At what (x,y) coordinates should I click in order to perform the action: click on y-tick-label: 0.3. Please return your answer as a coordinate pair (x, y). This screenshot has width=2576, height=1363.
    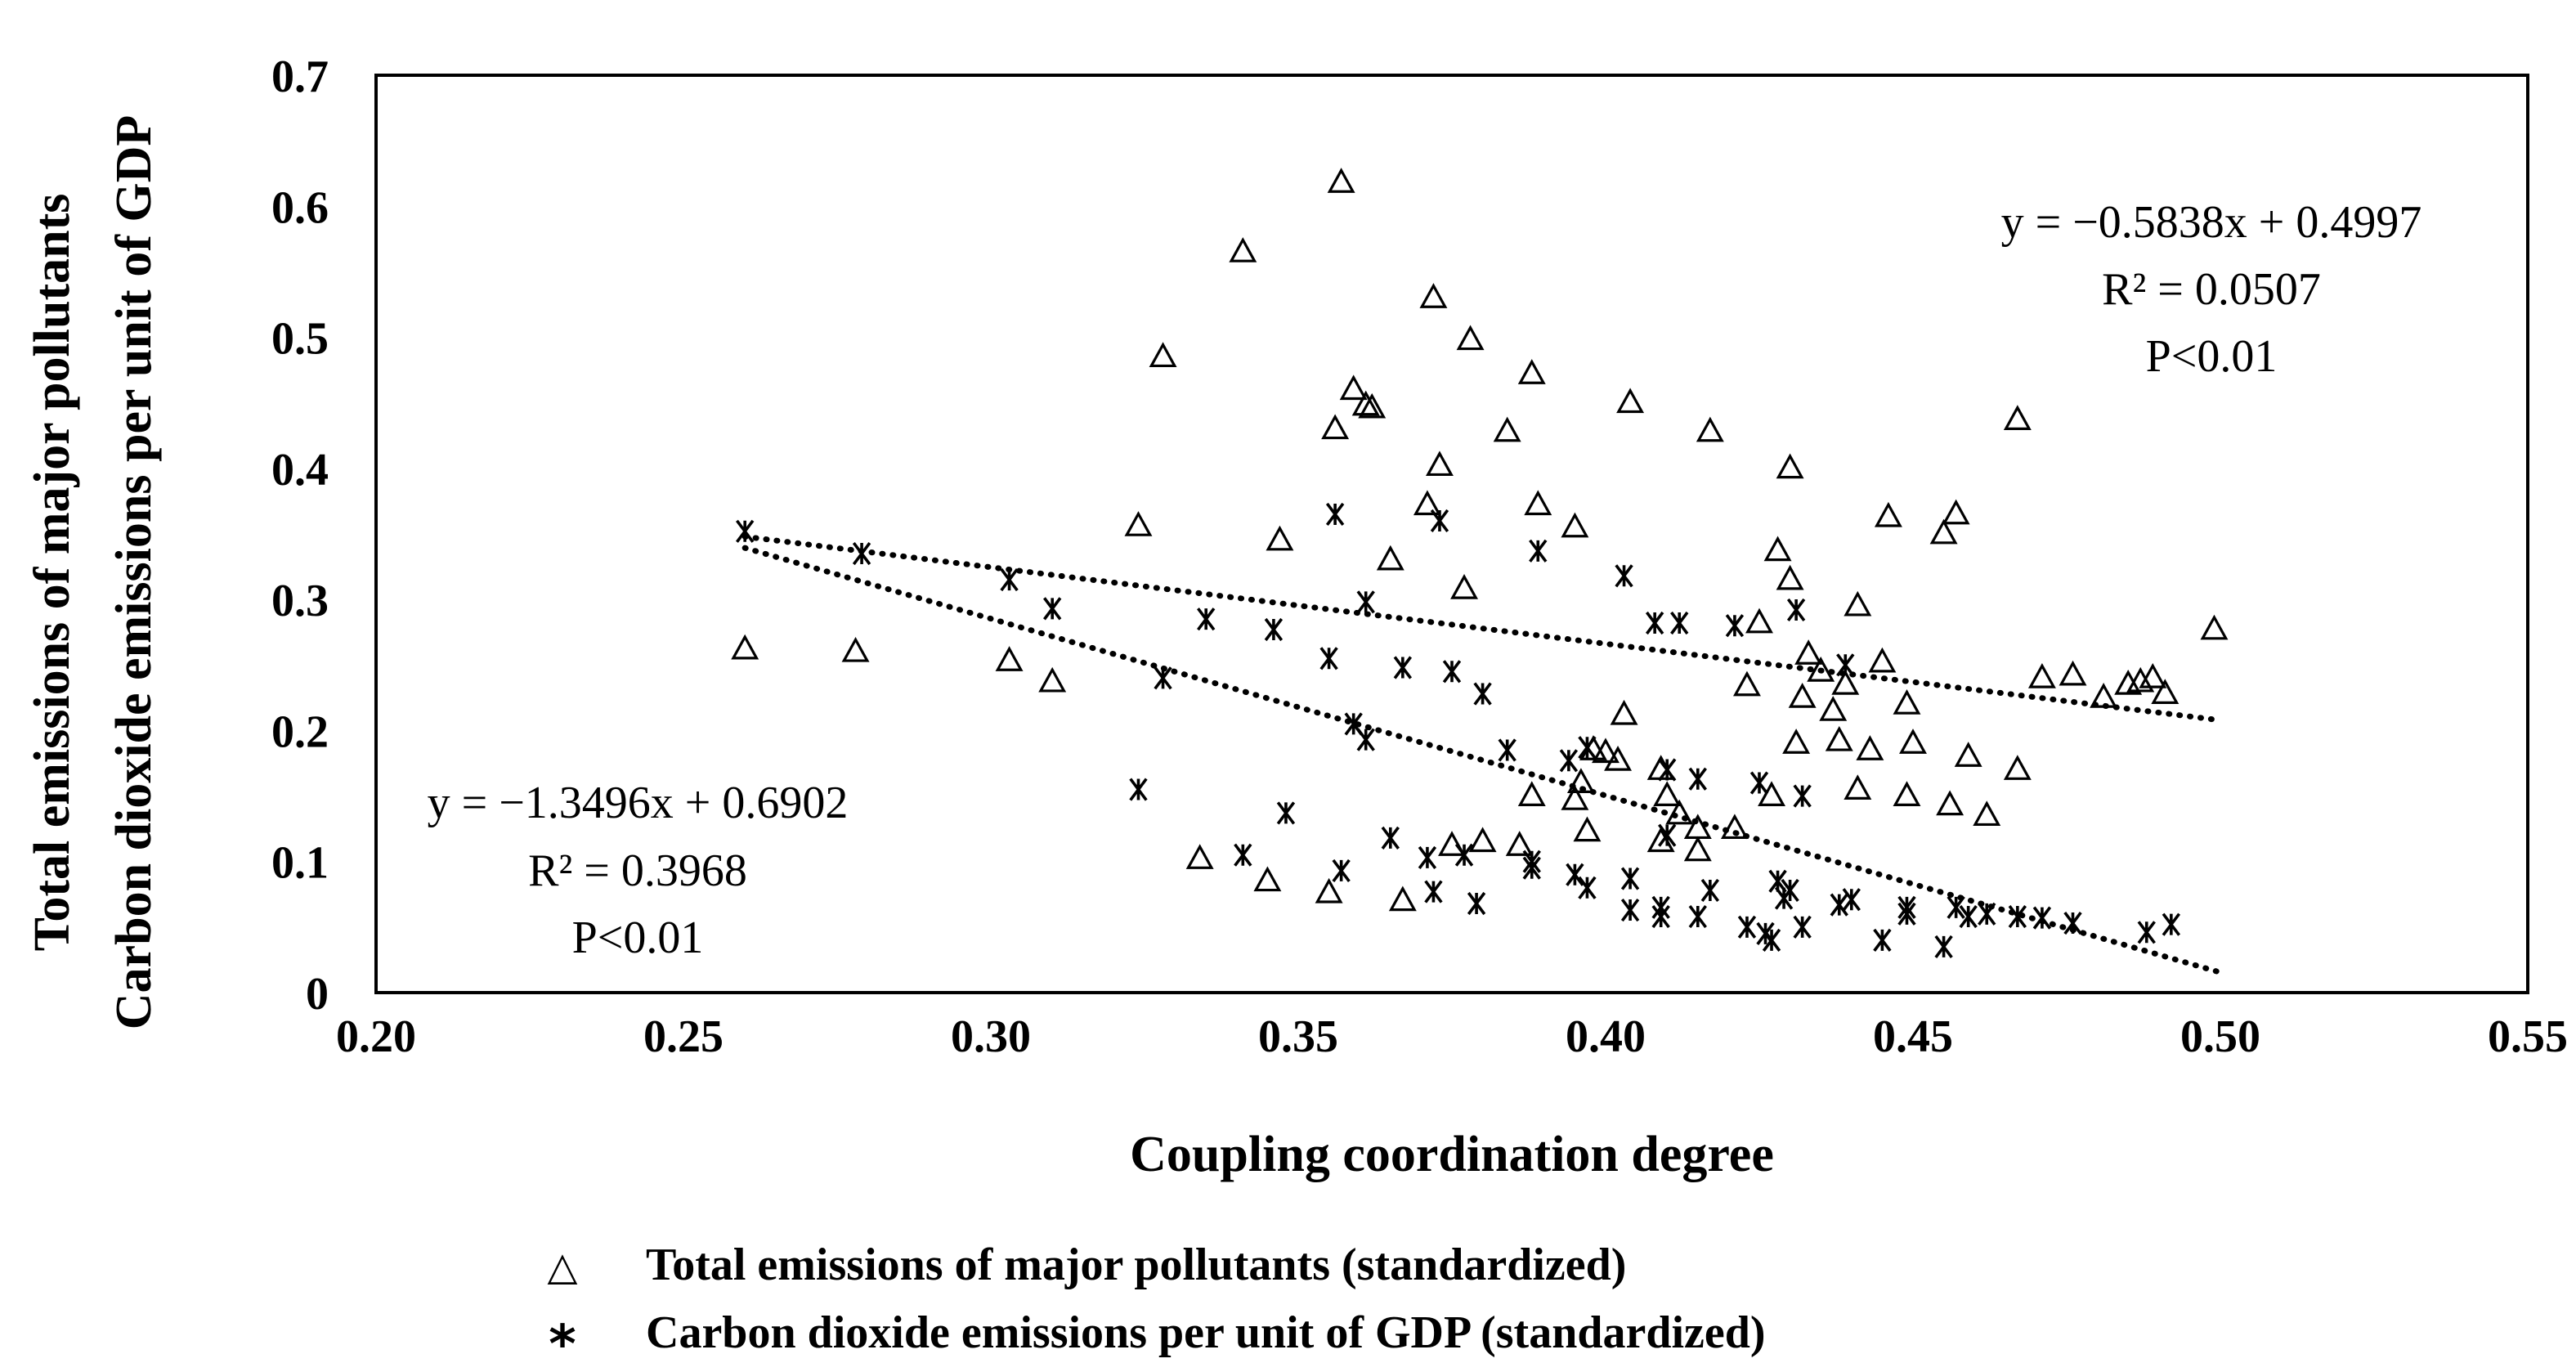
    Looking at the image, I should click on (300, 601).